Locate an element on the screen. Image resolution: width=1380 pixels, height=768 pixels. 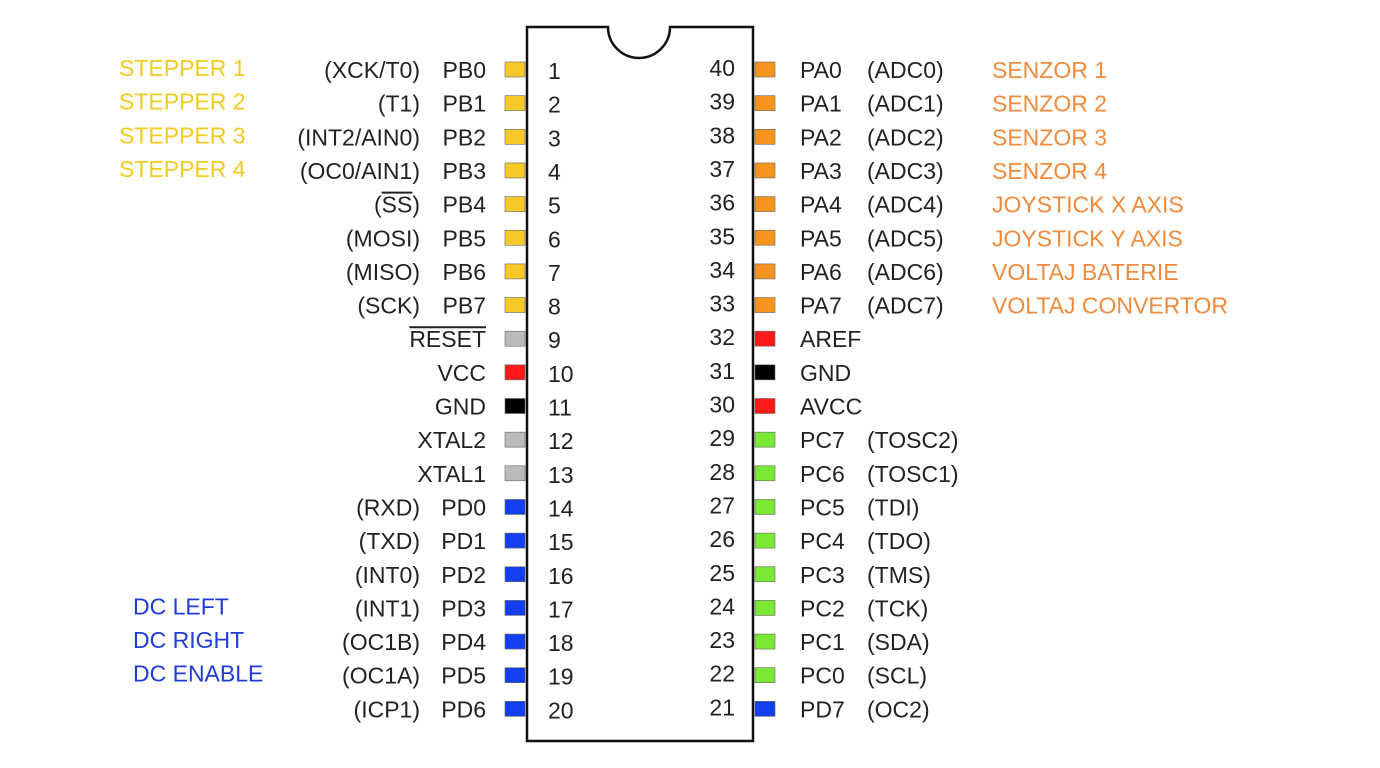
pin-number: 1 is located at coordinates (554, 71).